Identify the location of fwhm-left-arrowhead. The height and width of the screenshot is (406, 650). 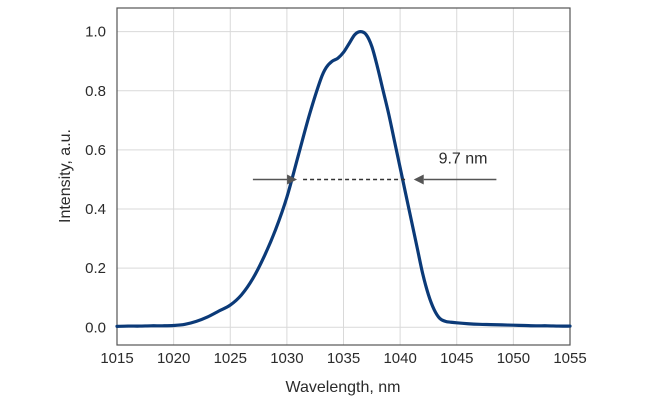
(292, 179).